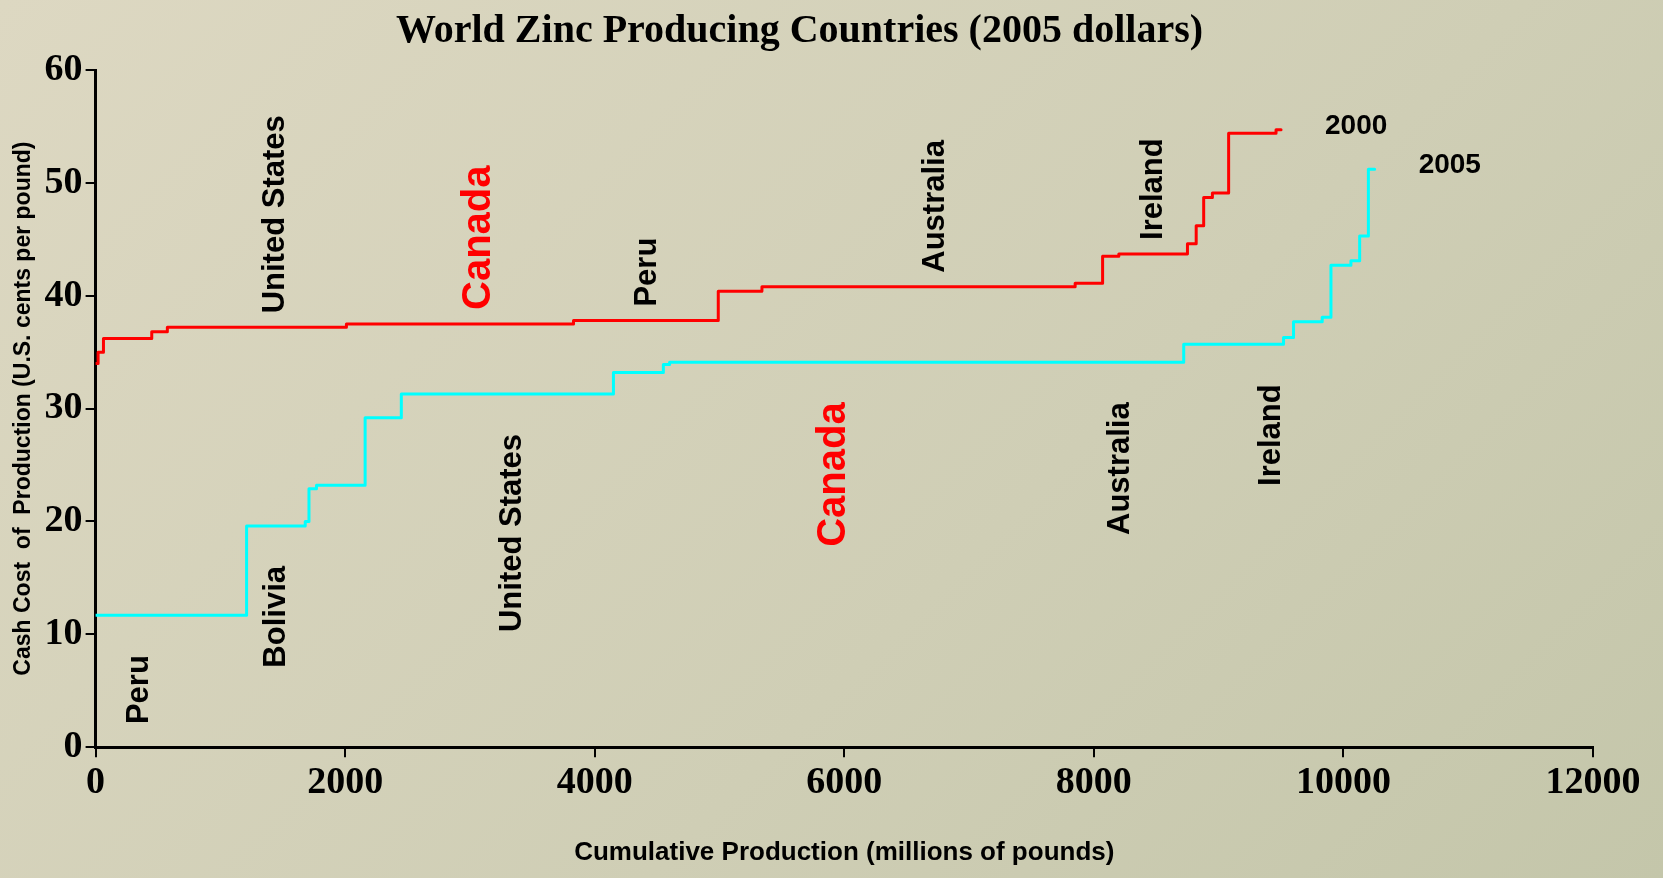  I want to click on annotation: Bolivia, so click(275, 616).